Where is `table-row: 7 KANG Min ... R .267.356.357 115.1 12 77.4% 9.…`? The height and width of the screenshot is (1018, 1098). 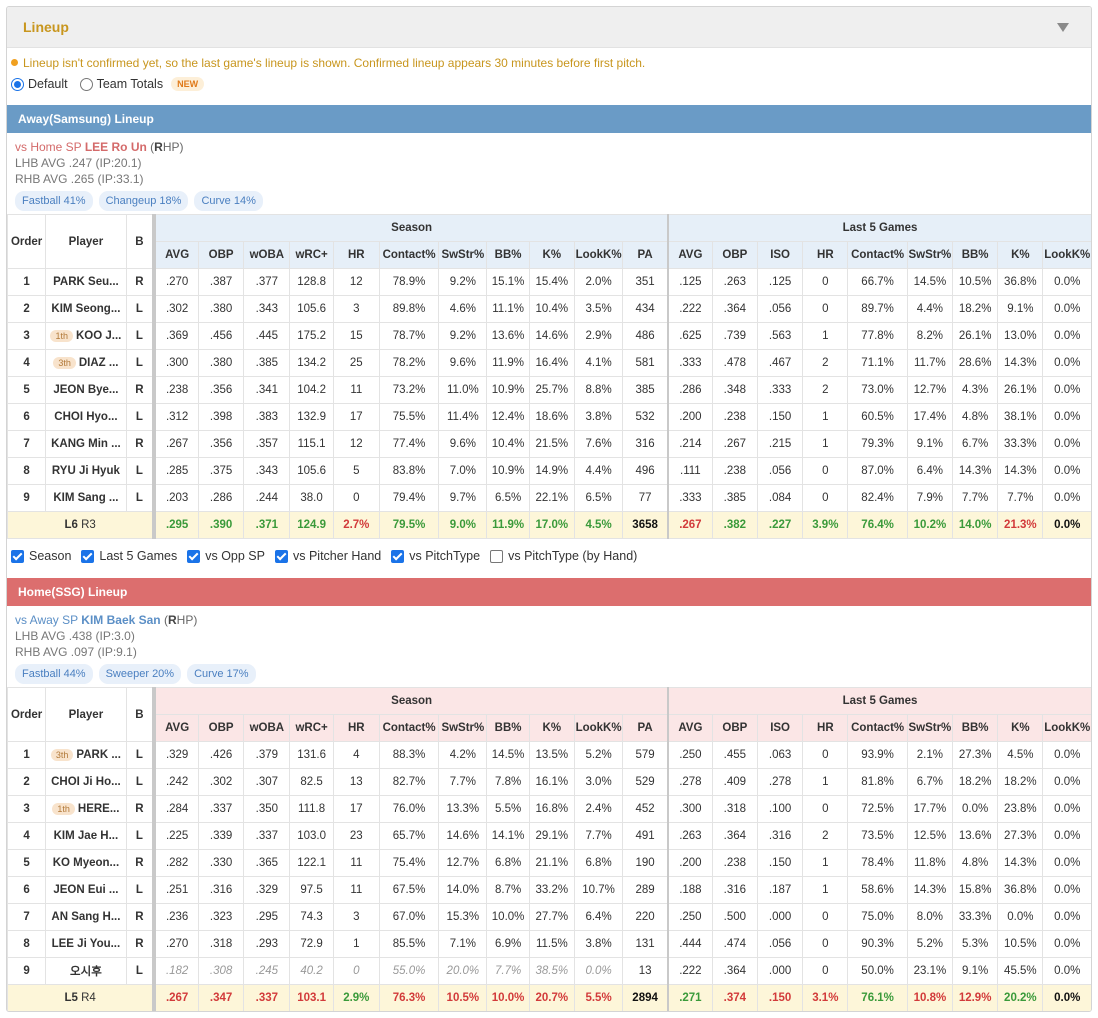
table-row: 7 KANG Min ... R .267.356.357 115.1 12 77.4% 9.… is located at coordinates (549, 444).